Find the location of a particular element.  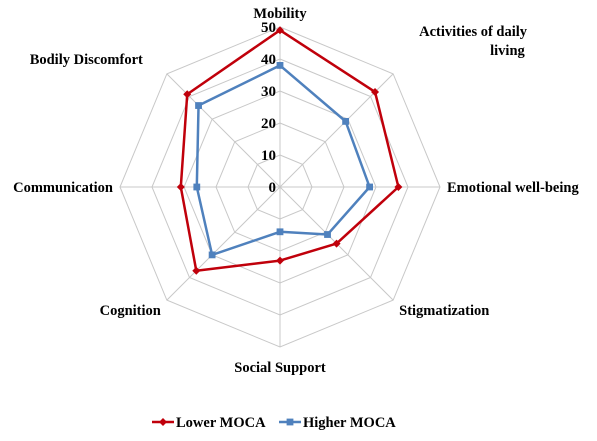

axis-category-label: Mobility is located at coordinates (280, 14).